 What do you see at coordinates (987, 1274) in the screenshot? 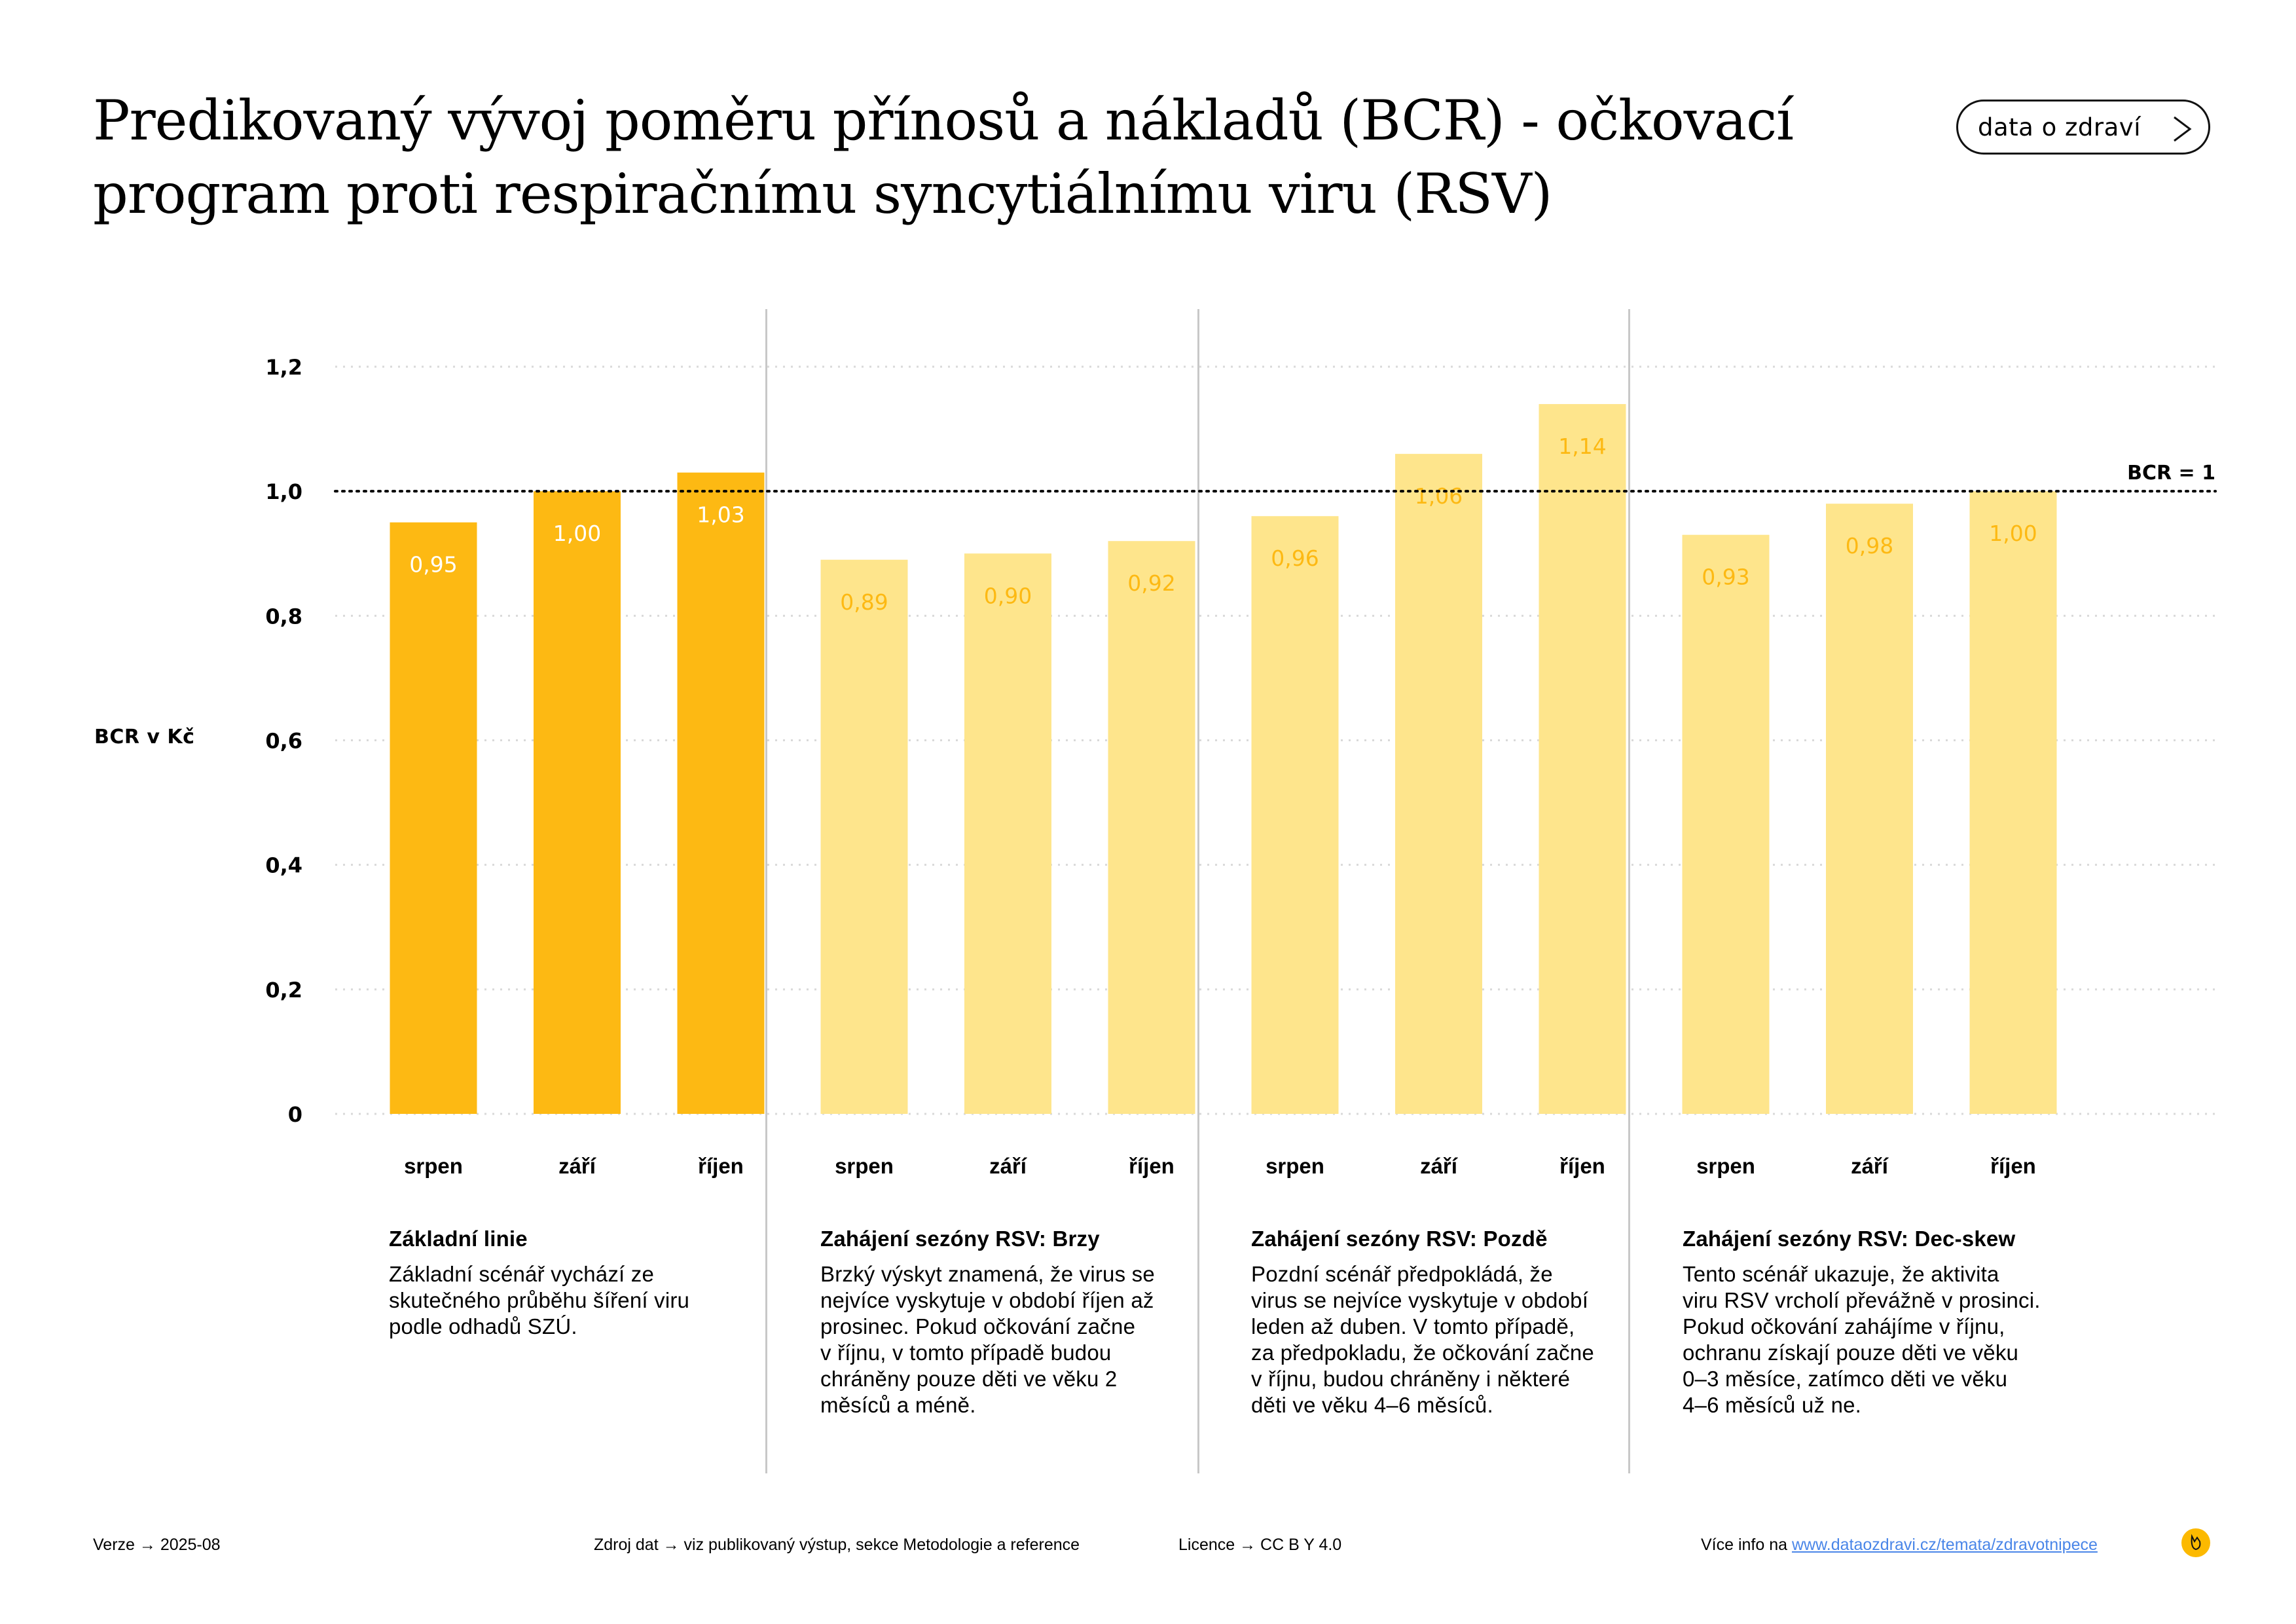
I see `scenario-description-line: Brzký výskyt znamená, že virus se` at bounding box center [987, 1274].